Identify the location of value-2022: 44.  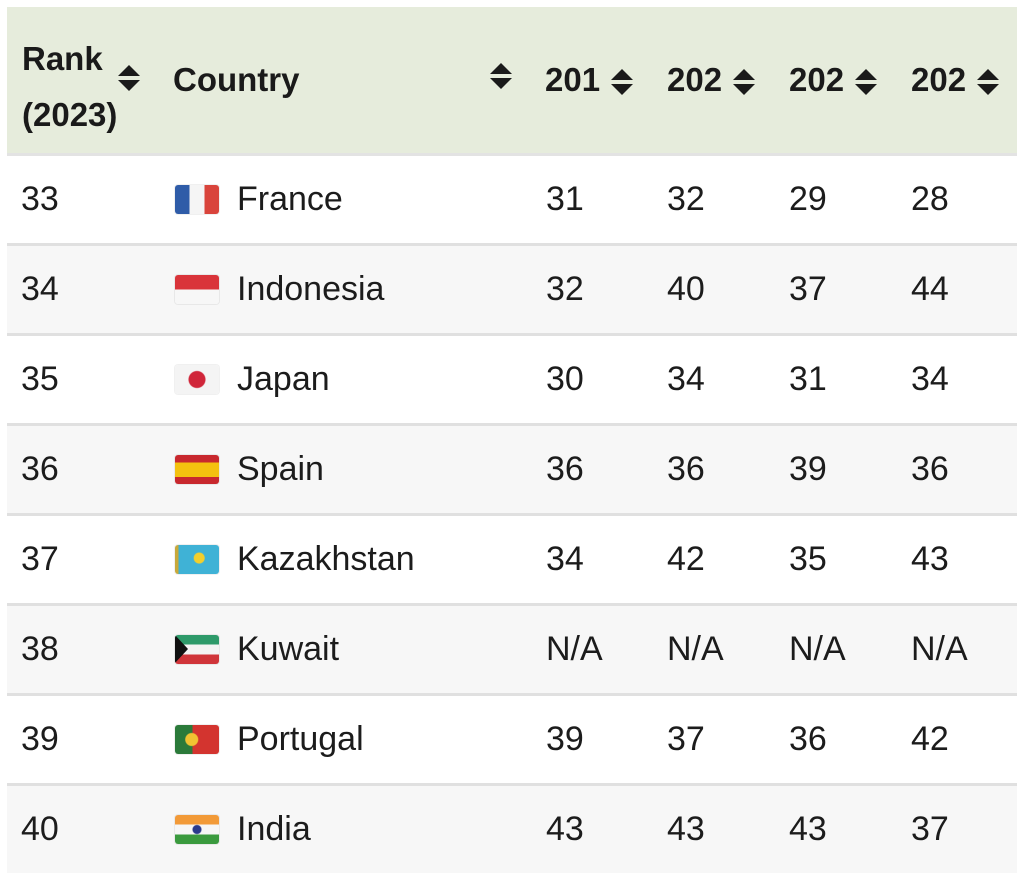
(930, 289).